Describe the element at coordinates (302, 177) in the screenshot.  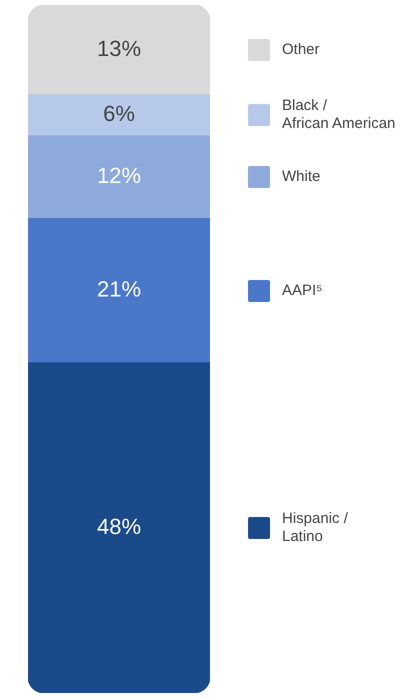
I see `legend-label: White` at that location.